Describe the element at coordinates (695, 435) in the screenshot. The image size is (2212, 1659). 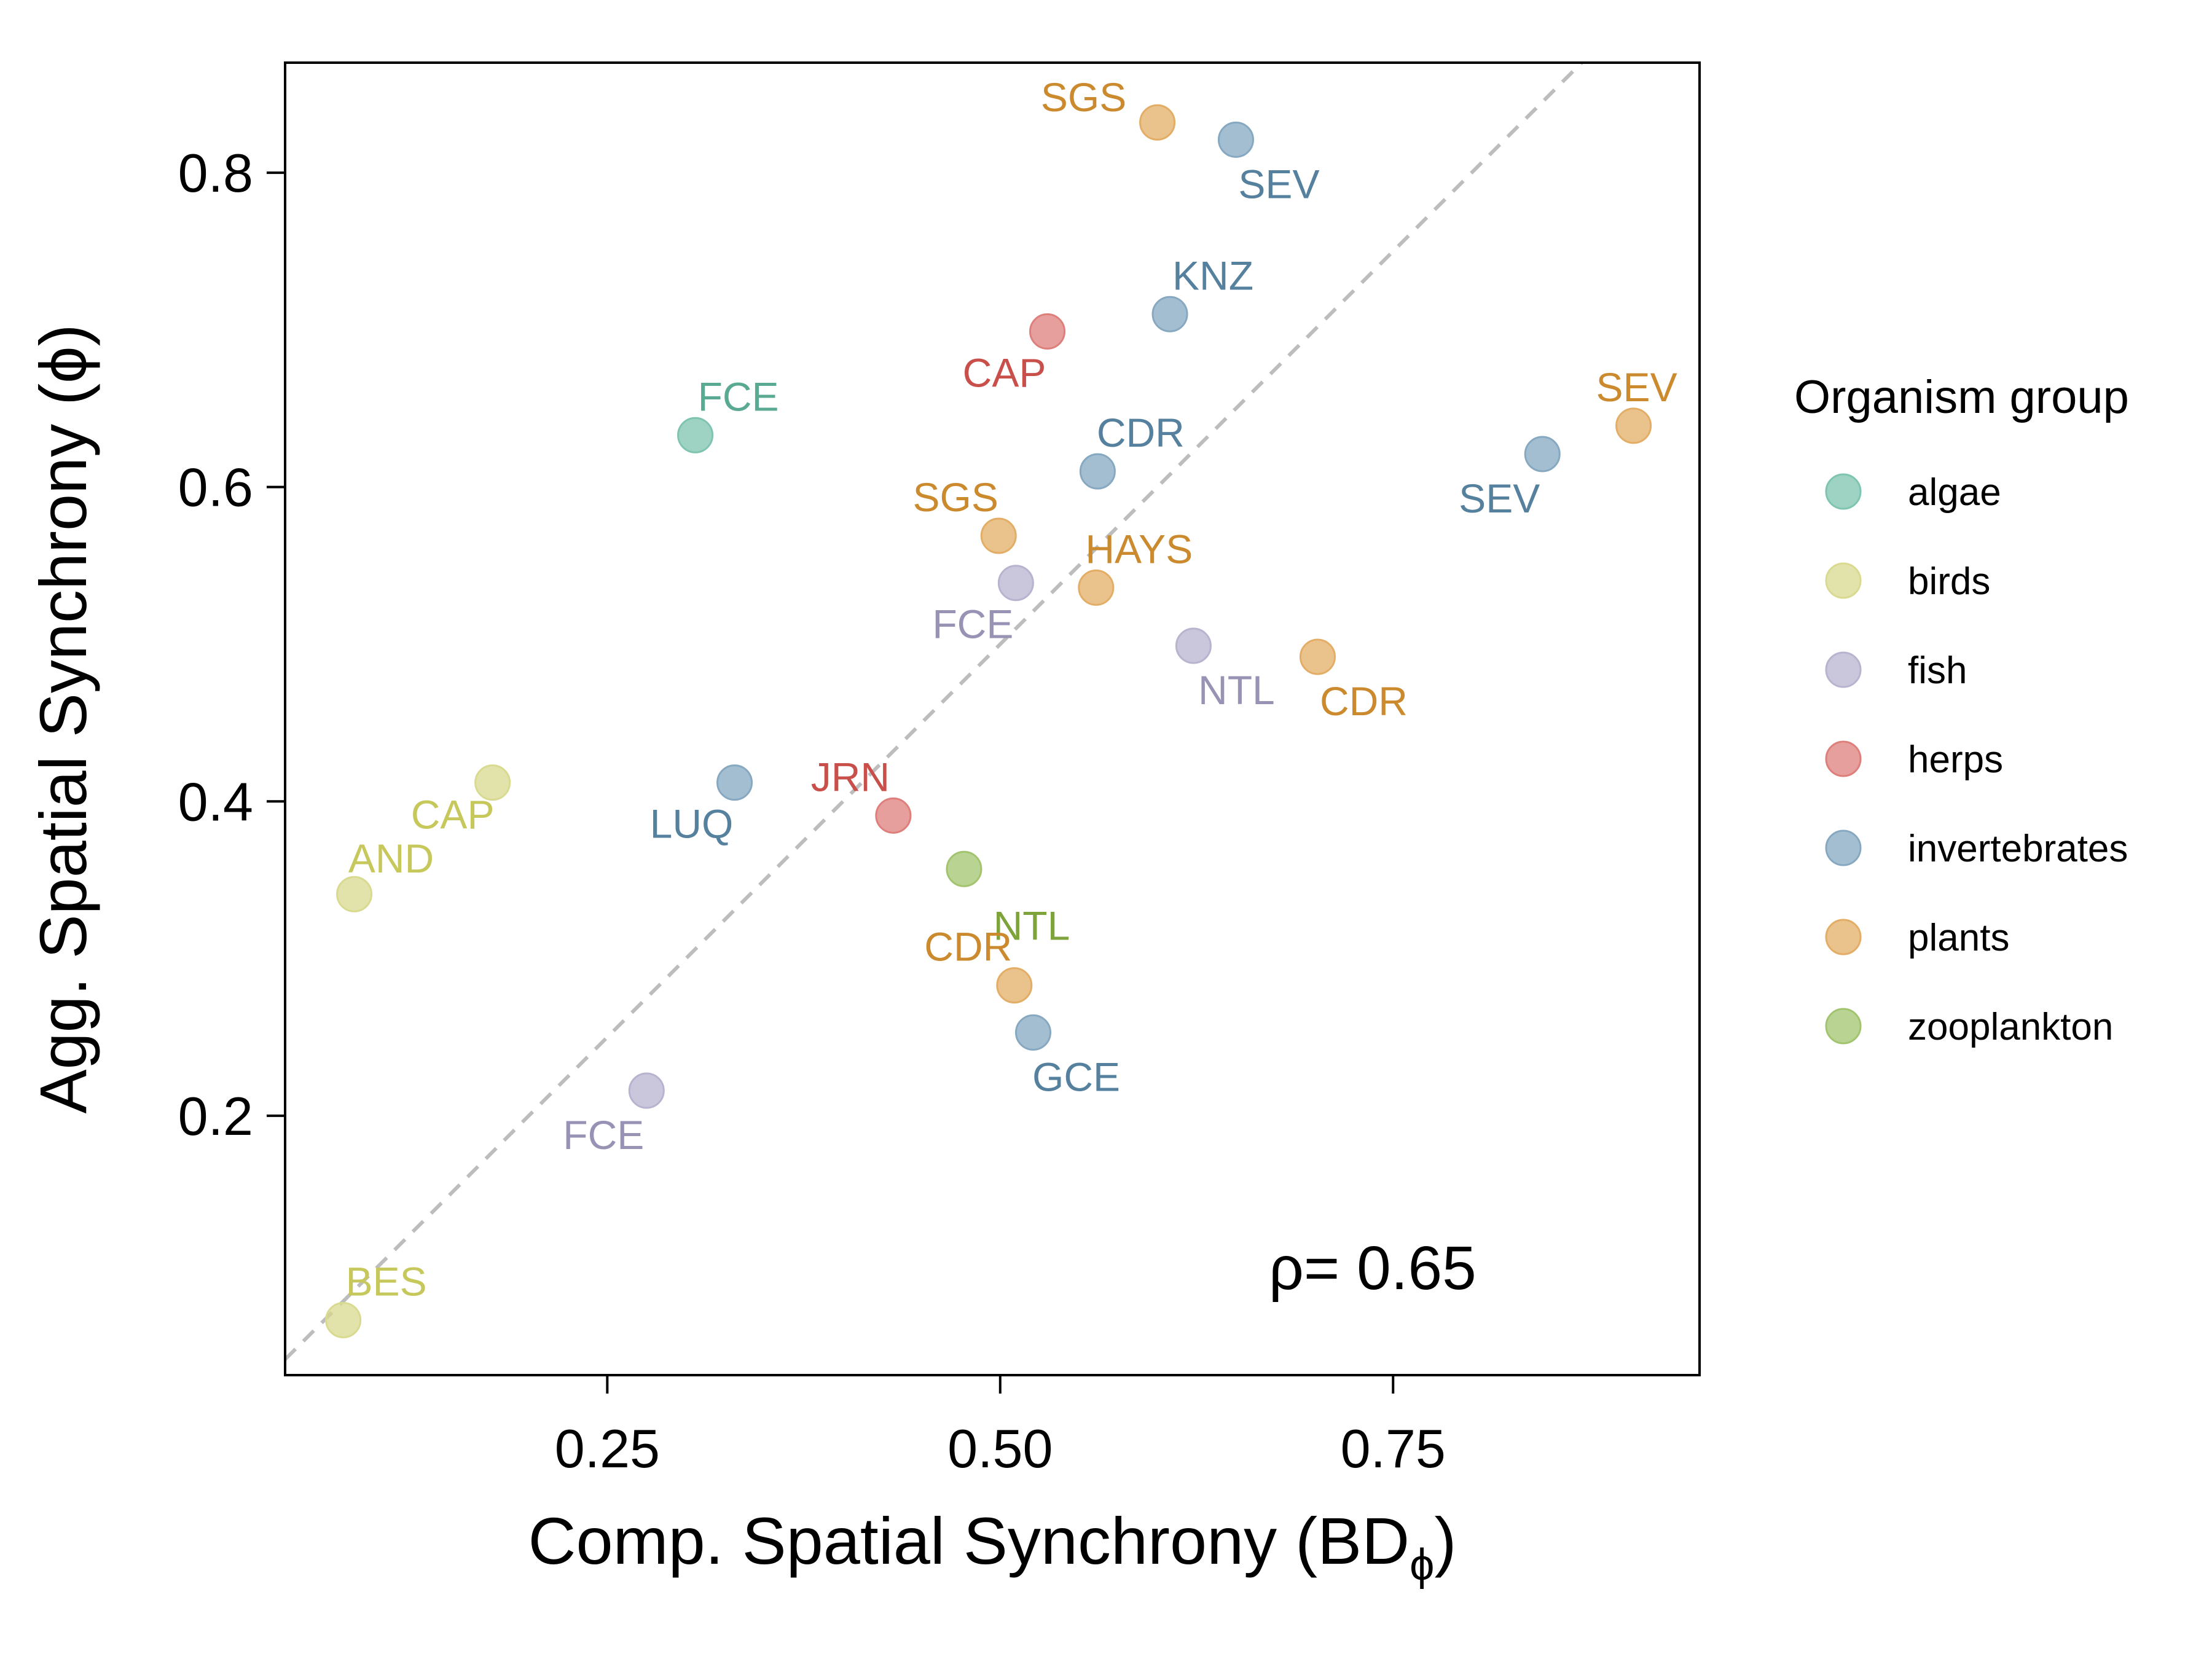
I see `data-point-algae` at that location.